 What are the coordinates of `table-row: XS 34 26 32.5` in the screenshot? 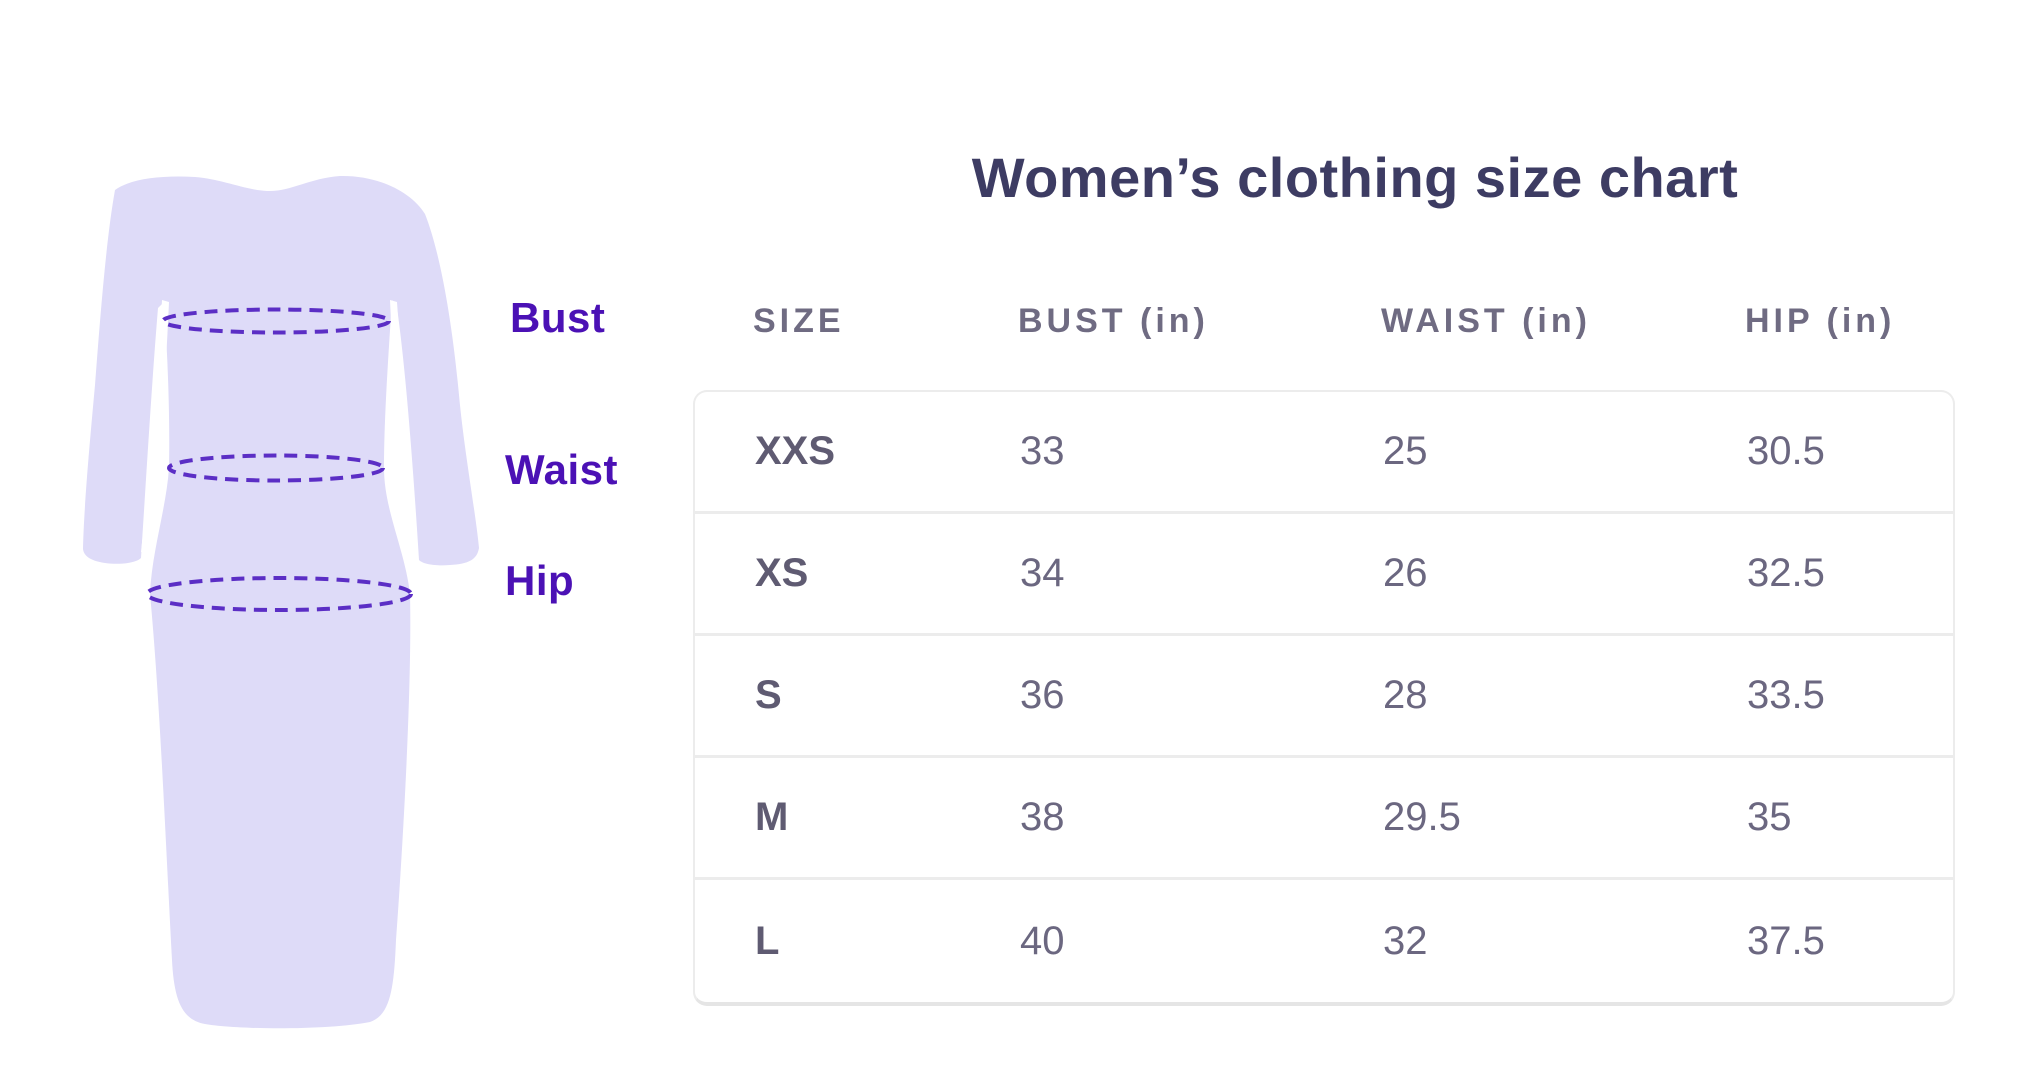 It's located at (1324, 575).